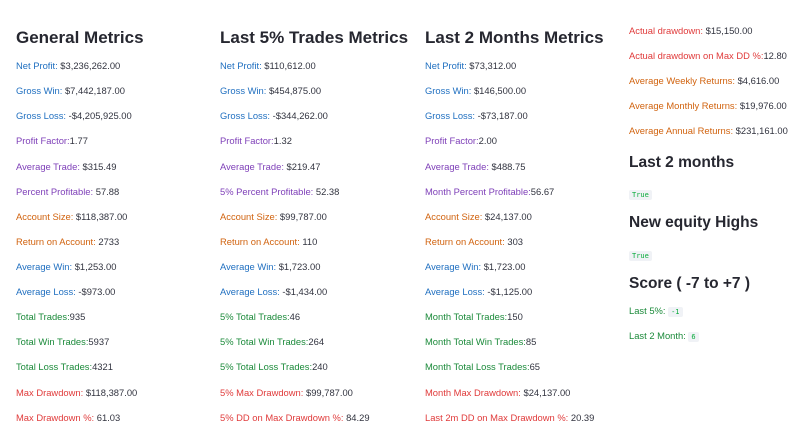  What do you see at coordinates (273, 216) in the screenshot?
I see `metric-account-size: Account Size: $99,787.00` at bounding box center [273, 216].